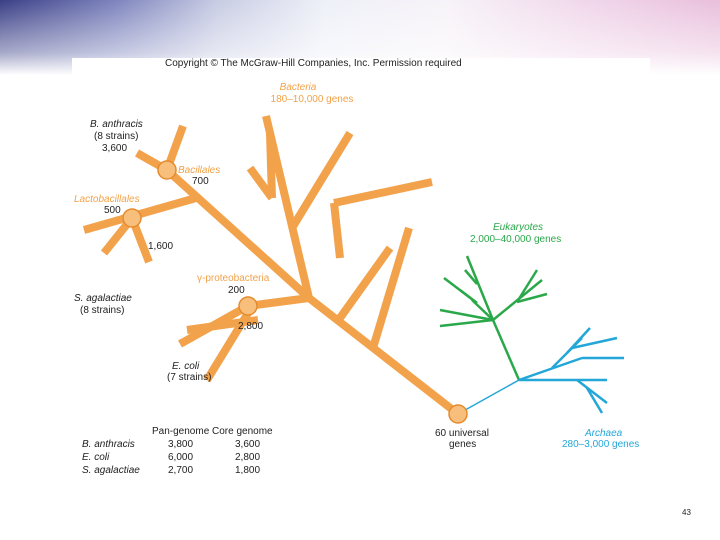 This screenshot has width=720, height=540. I want to click on euk-twig-g, so click(532, 298).